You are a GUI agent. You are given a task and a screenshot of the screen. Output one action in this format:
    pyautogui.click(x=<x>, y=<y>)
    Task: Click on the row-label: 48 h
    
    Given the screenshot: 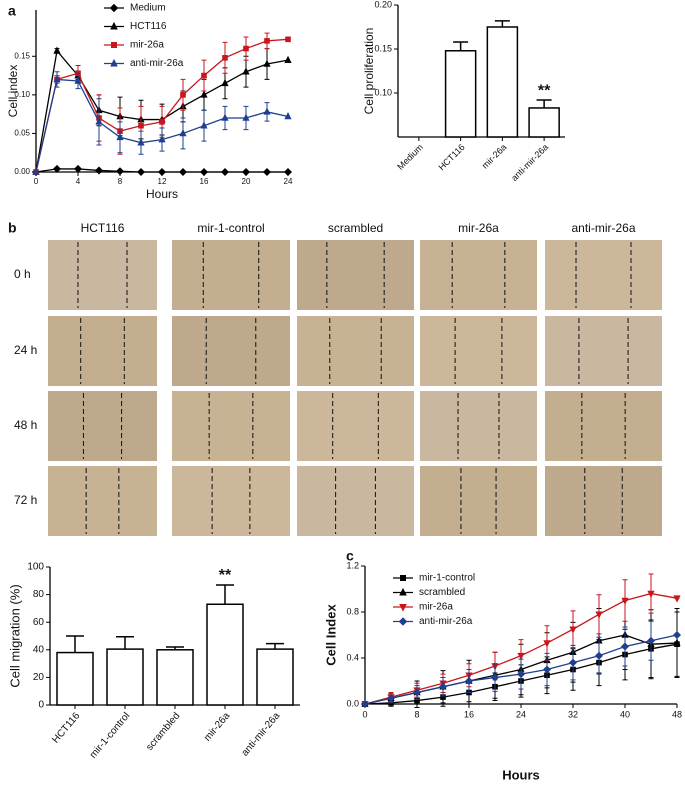 What is the action you would take?
    pyautogui.click(x=25, y=425)
    